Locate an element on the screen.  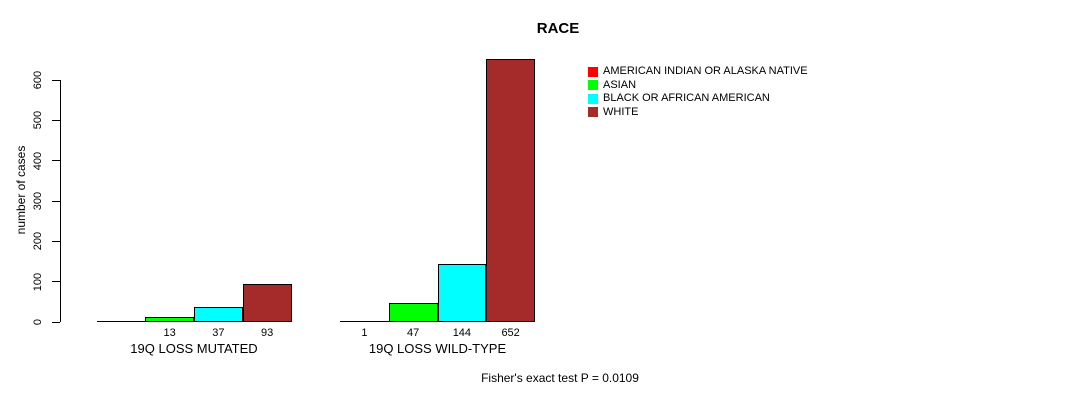
bar-count-label-white: 93 is located at coordinates (267, 333).